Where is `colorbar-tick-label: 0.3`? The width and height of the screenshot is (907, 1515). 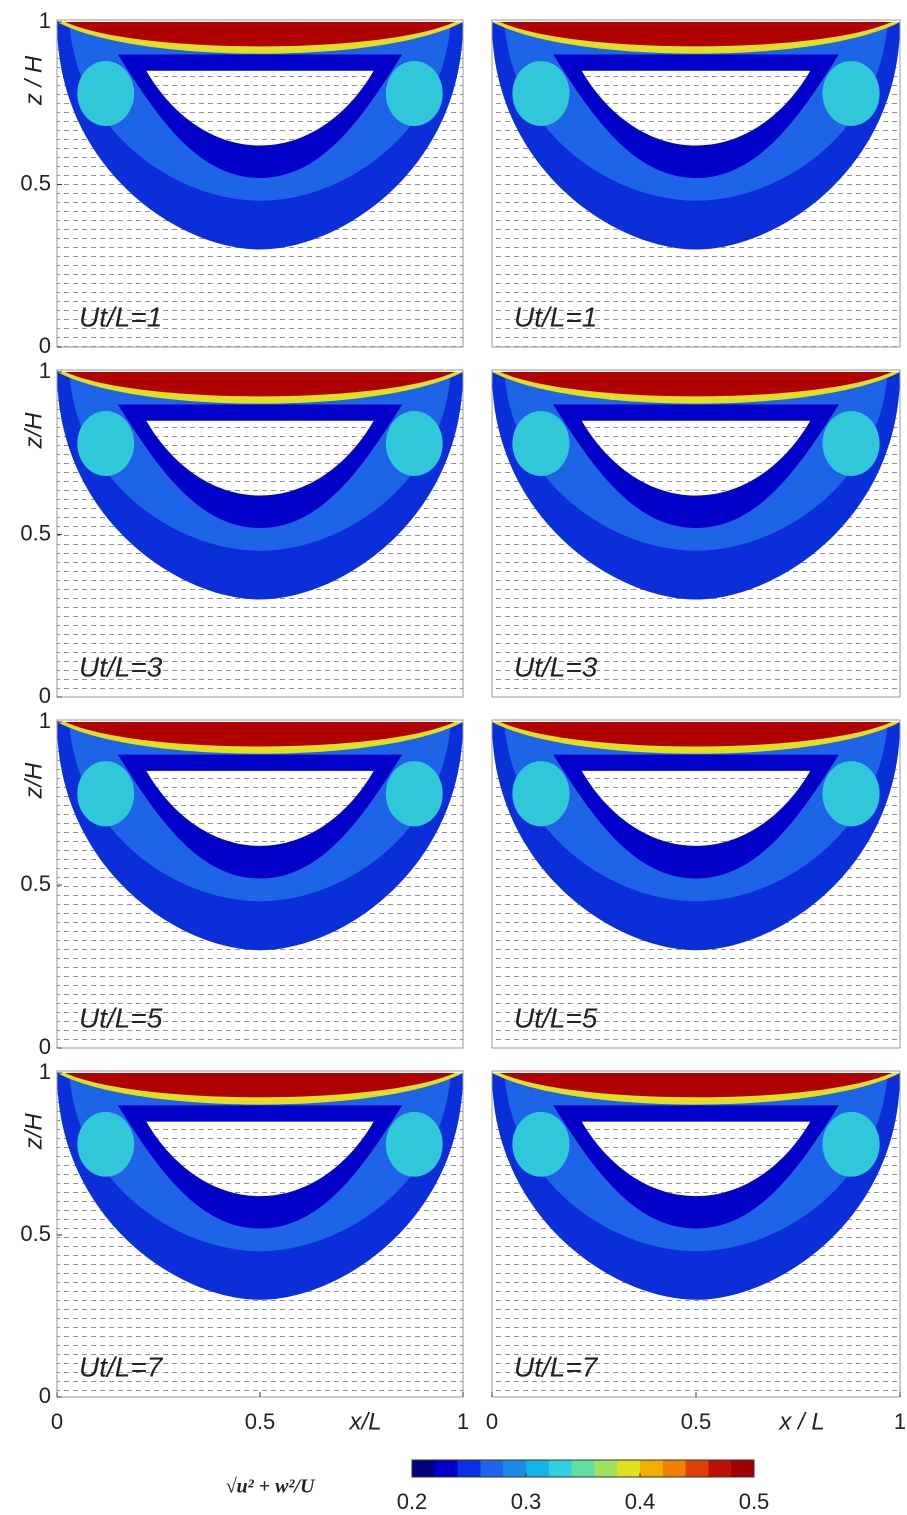
colorbar-tick-label: 0.3 is located at coordinates (526, 1501).